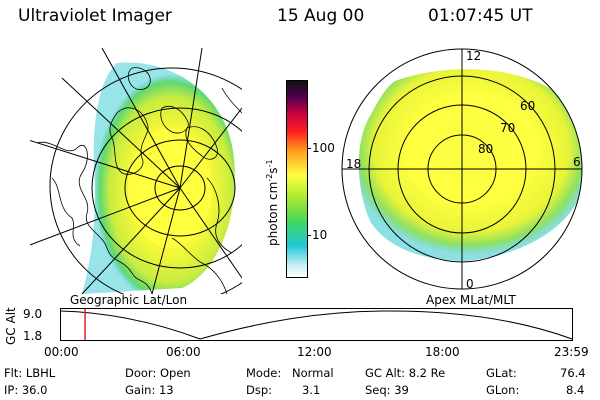  Describe the element at coordinates (183, 352) in the screenshot. I see `time-tick-06: 06:00` at that location.